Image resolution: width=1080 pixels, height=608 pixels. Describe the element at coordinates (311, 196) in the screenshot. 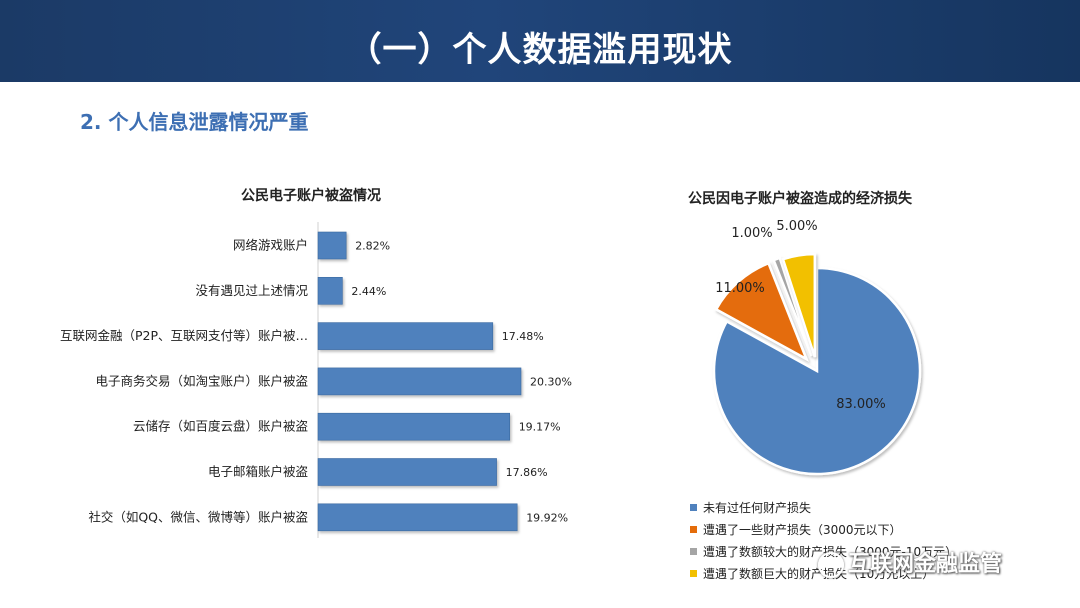

I see `bar-chart-title: 公民电子账户被盗情况` at that location.